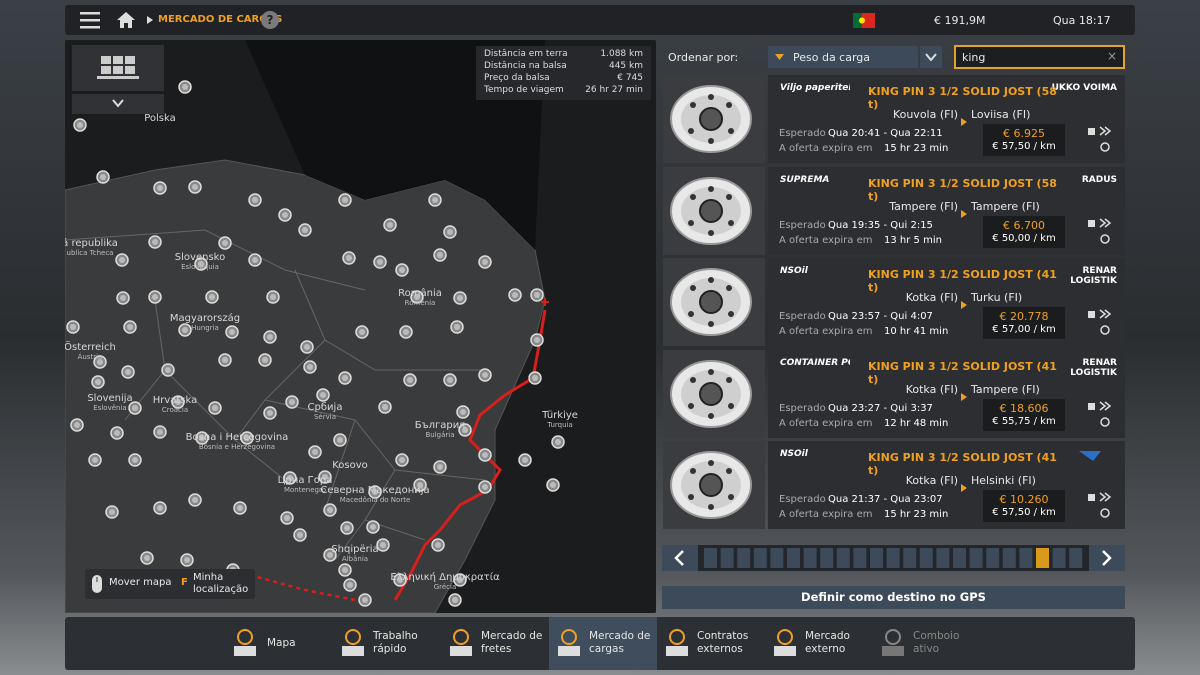 The image size is (1200, 675). I want to click on move-map: Mover mapa, so click(140, 582).